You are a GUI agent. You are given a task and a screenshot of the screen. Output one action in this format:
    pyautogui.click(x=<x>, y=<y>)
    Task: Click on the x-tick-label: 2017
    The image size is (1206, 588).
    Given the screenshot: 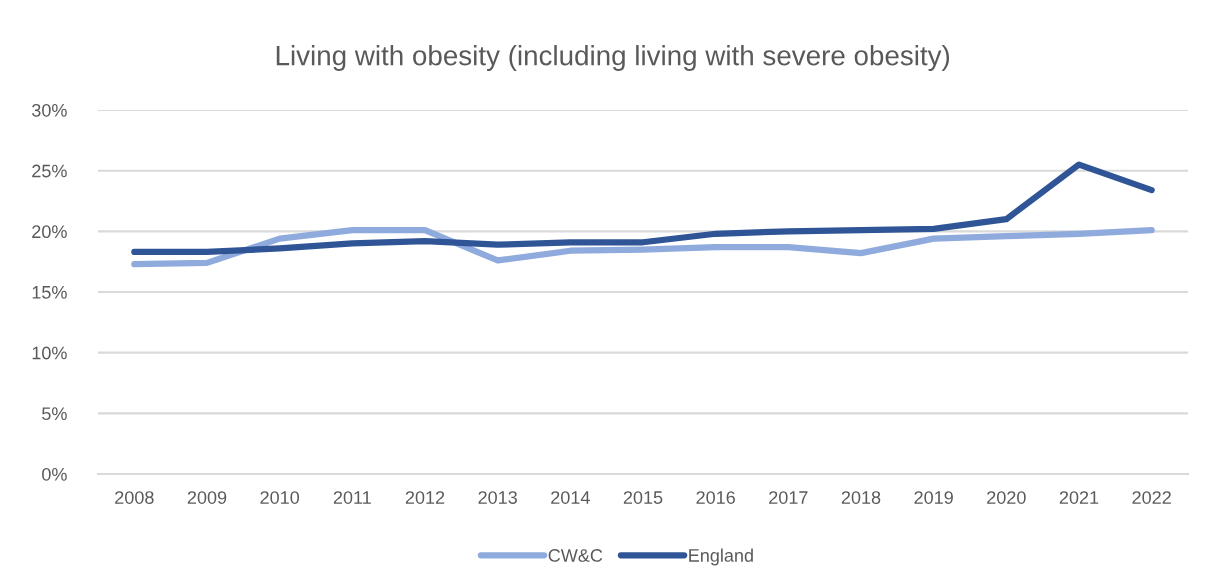 What is the action you would take?
    pyautogui.click(x=788, y=497)
    